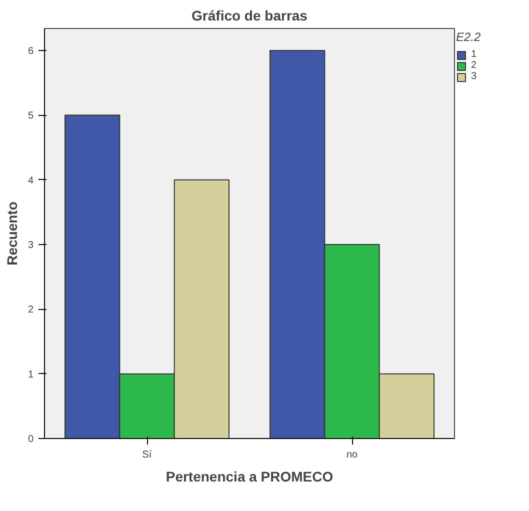 The image size is (529, 511). I want to click on x-tick-label: no, so click(352, 455).